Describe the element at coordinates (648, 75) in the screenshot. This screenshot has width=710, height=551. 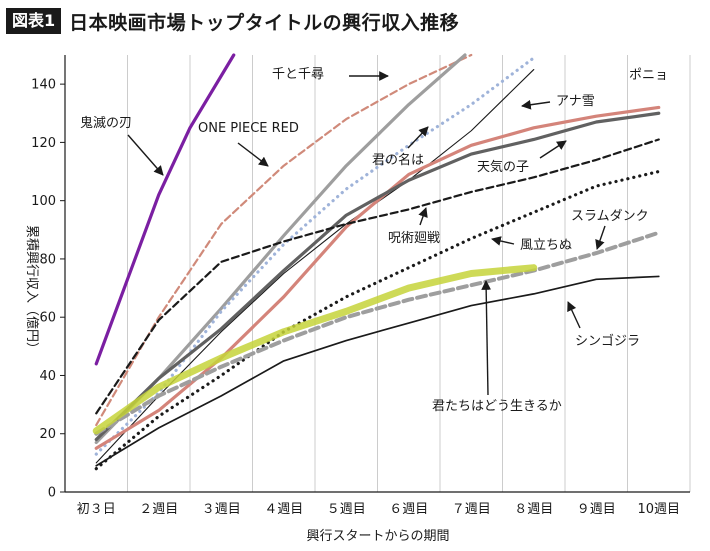
I see `series-label-ポニョ: ポニョ` at that location.